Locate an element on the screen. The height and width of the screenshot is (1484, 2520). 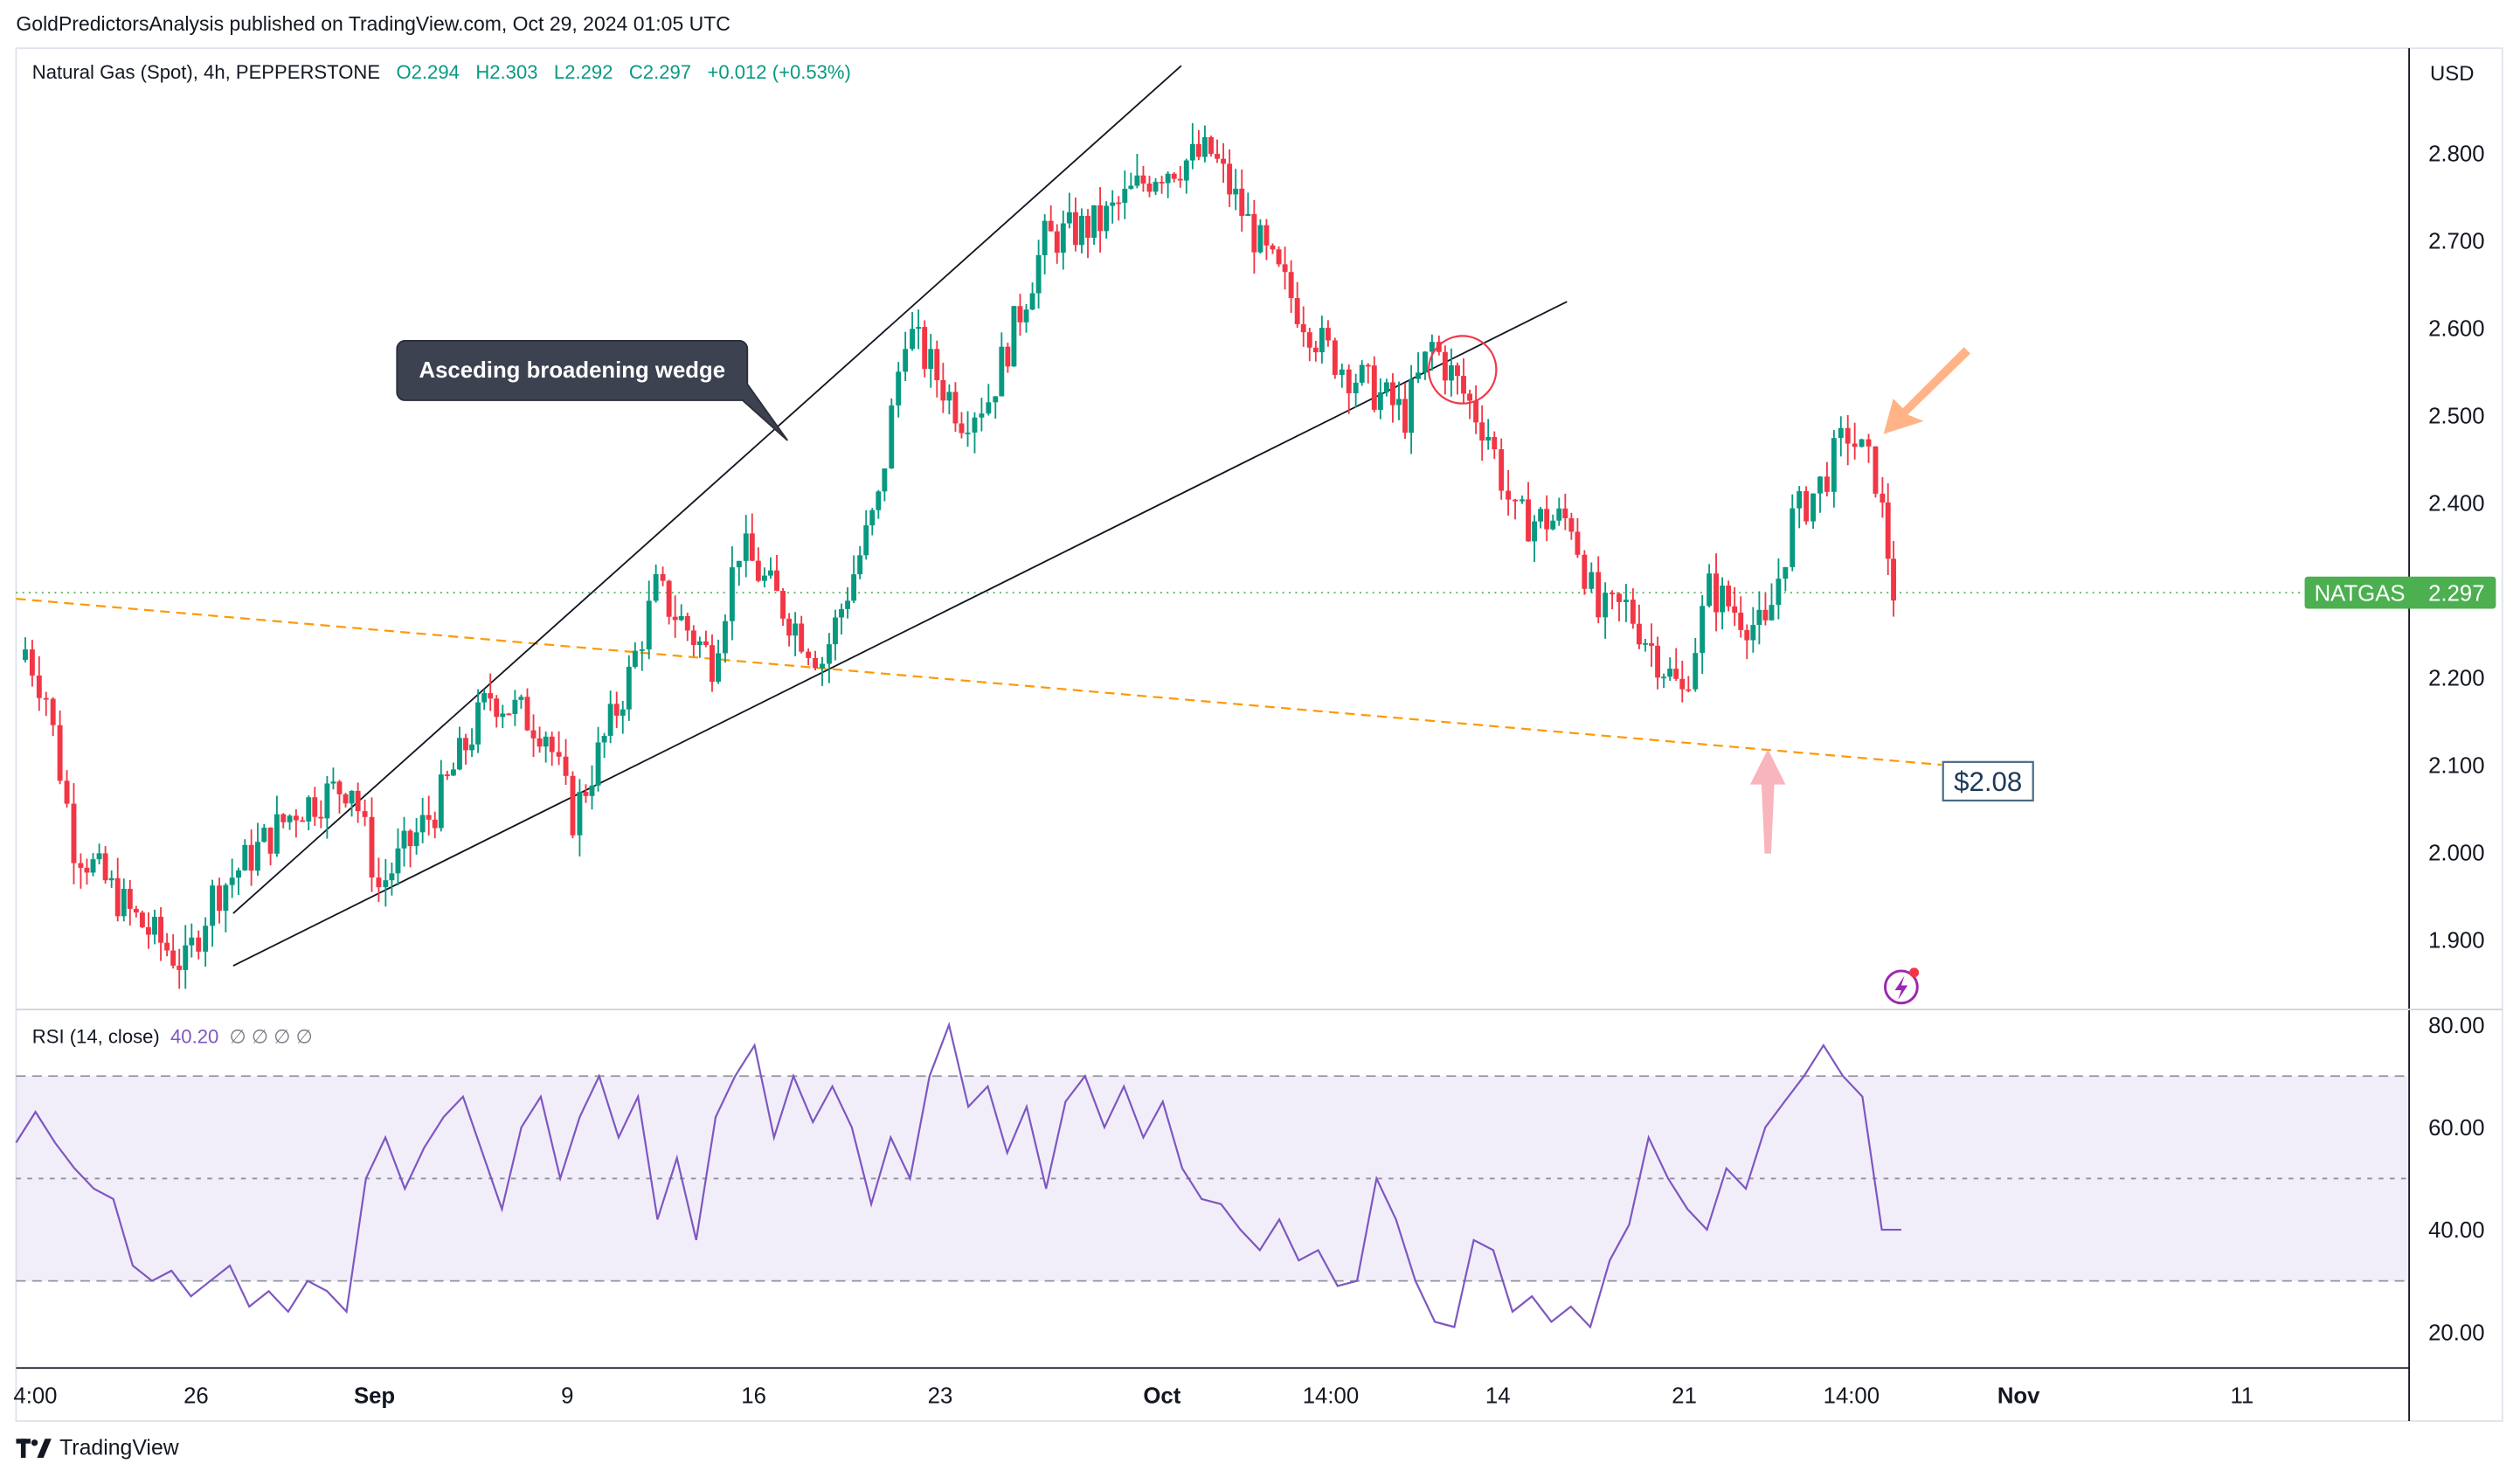
support-price-label: $2.08 is located at coordinates (1988, 781).